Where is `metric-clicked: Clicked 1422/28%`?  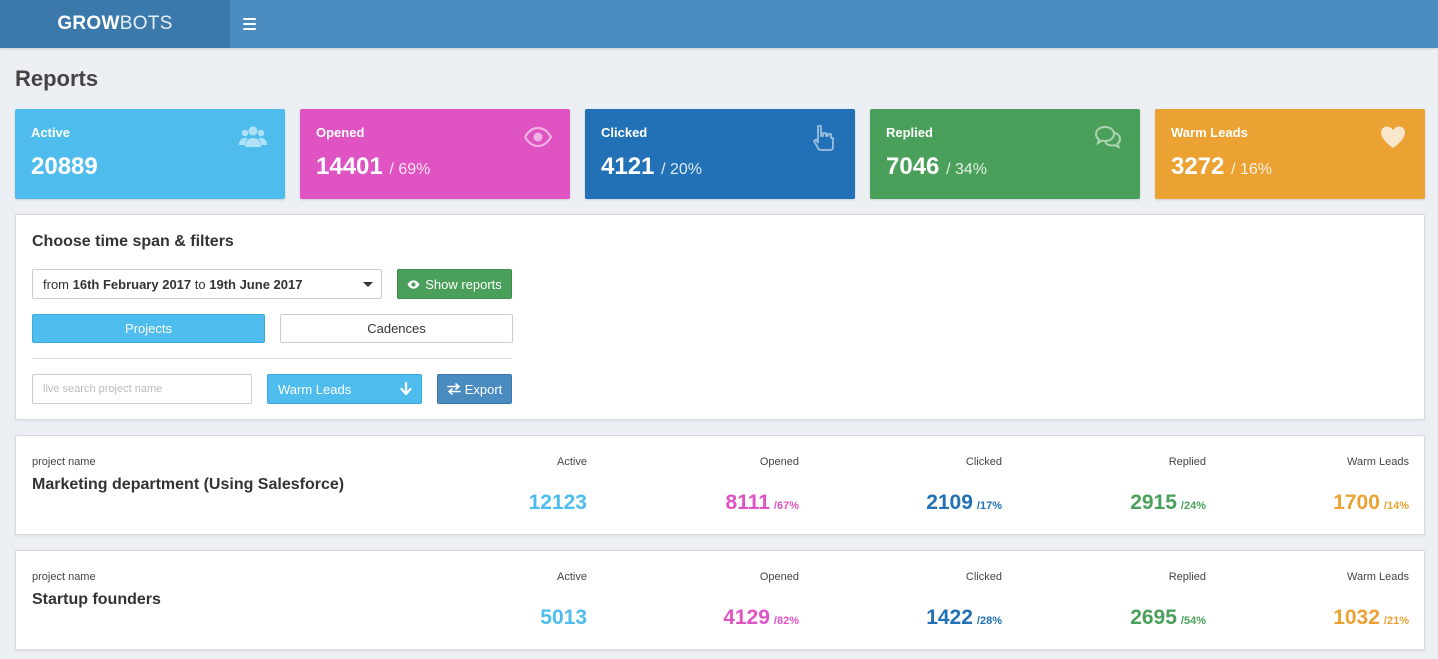
metric-clicked: Clicked 1422/28% is located at coordinates (964, 600).